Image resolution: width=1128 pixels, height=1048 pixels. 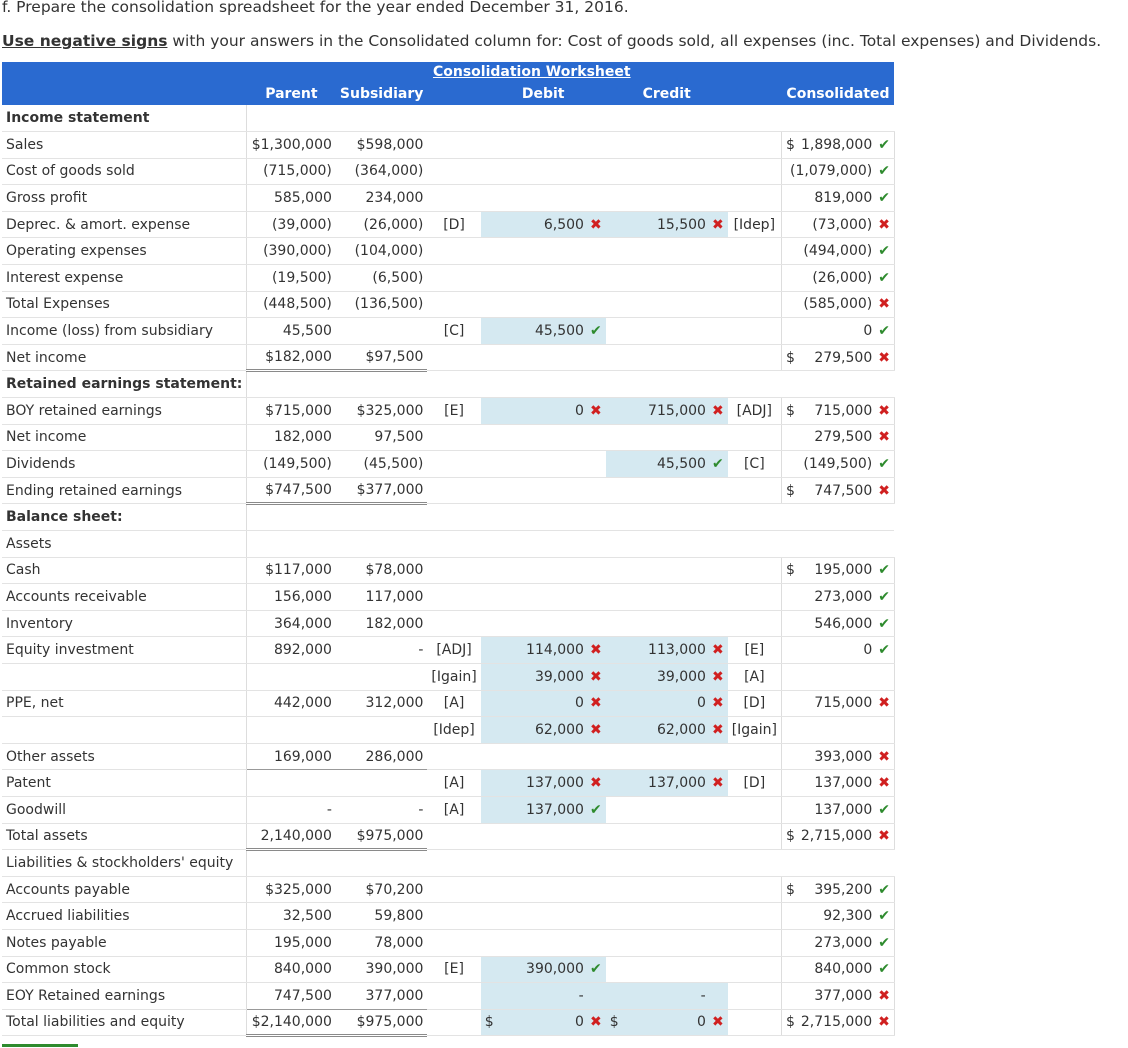 What do you see at coordinates (666, 464) in the screenshot?
I see `credit-input: 45,500 ✔` at bounding box center [666, 464].